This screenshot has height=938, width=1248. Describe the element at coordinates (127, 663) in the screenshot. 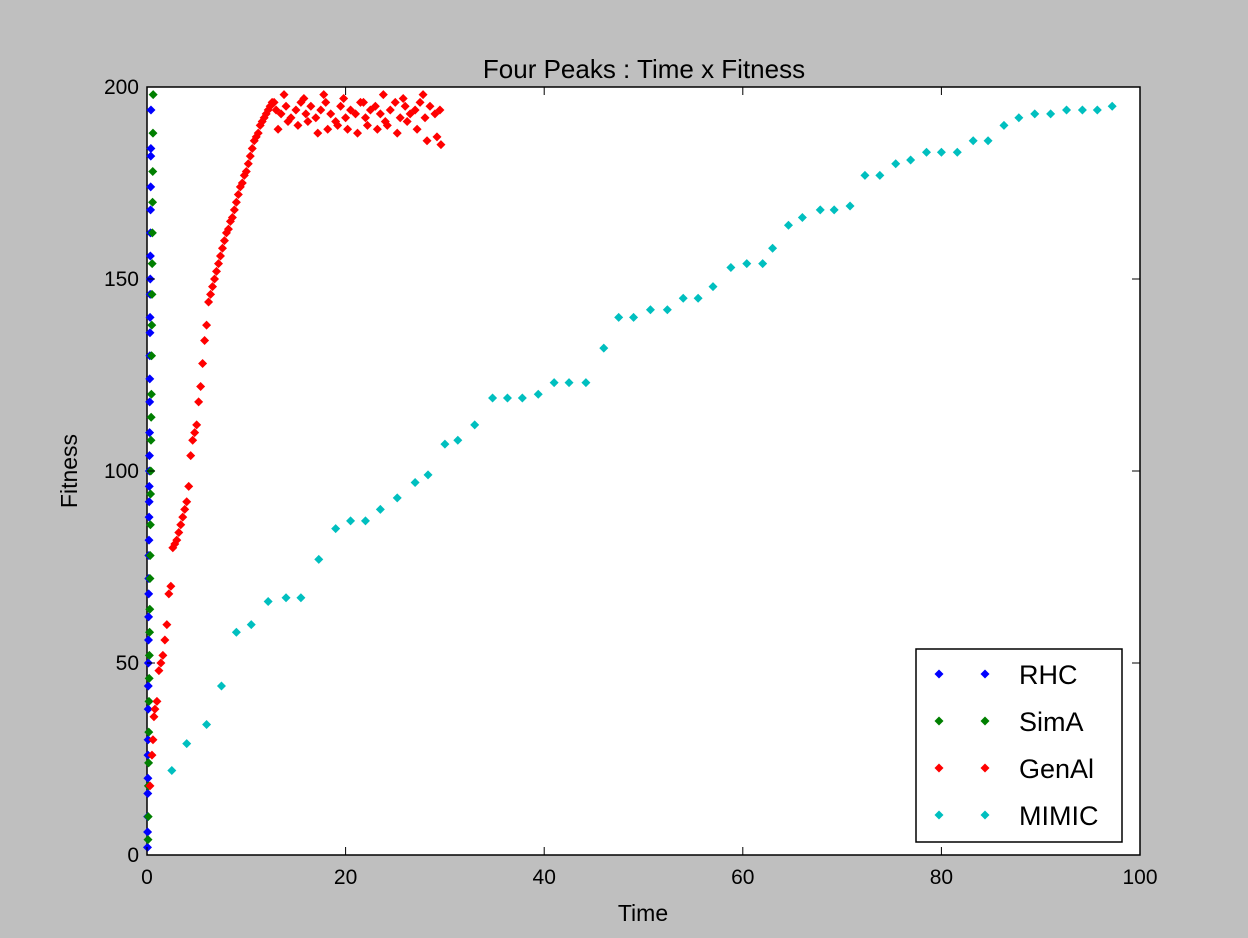

I see `y-tick-label: 50` at that location.